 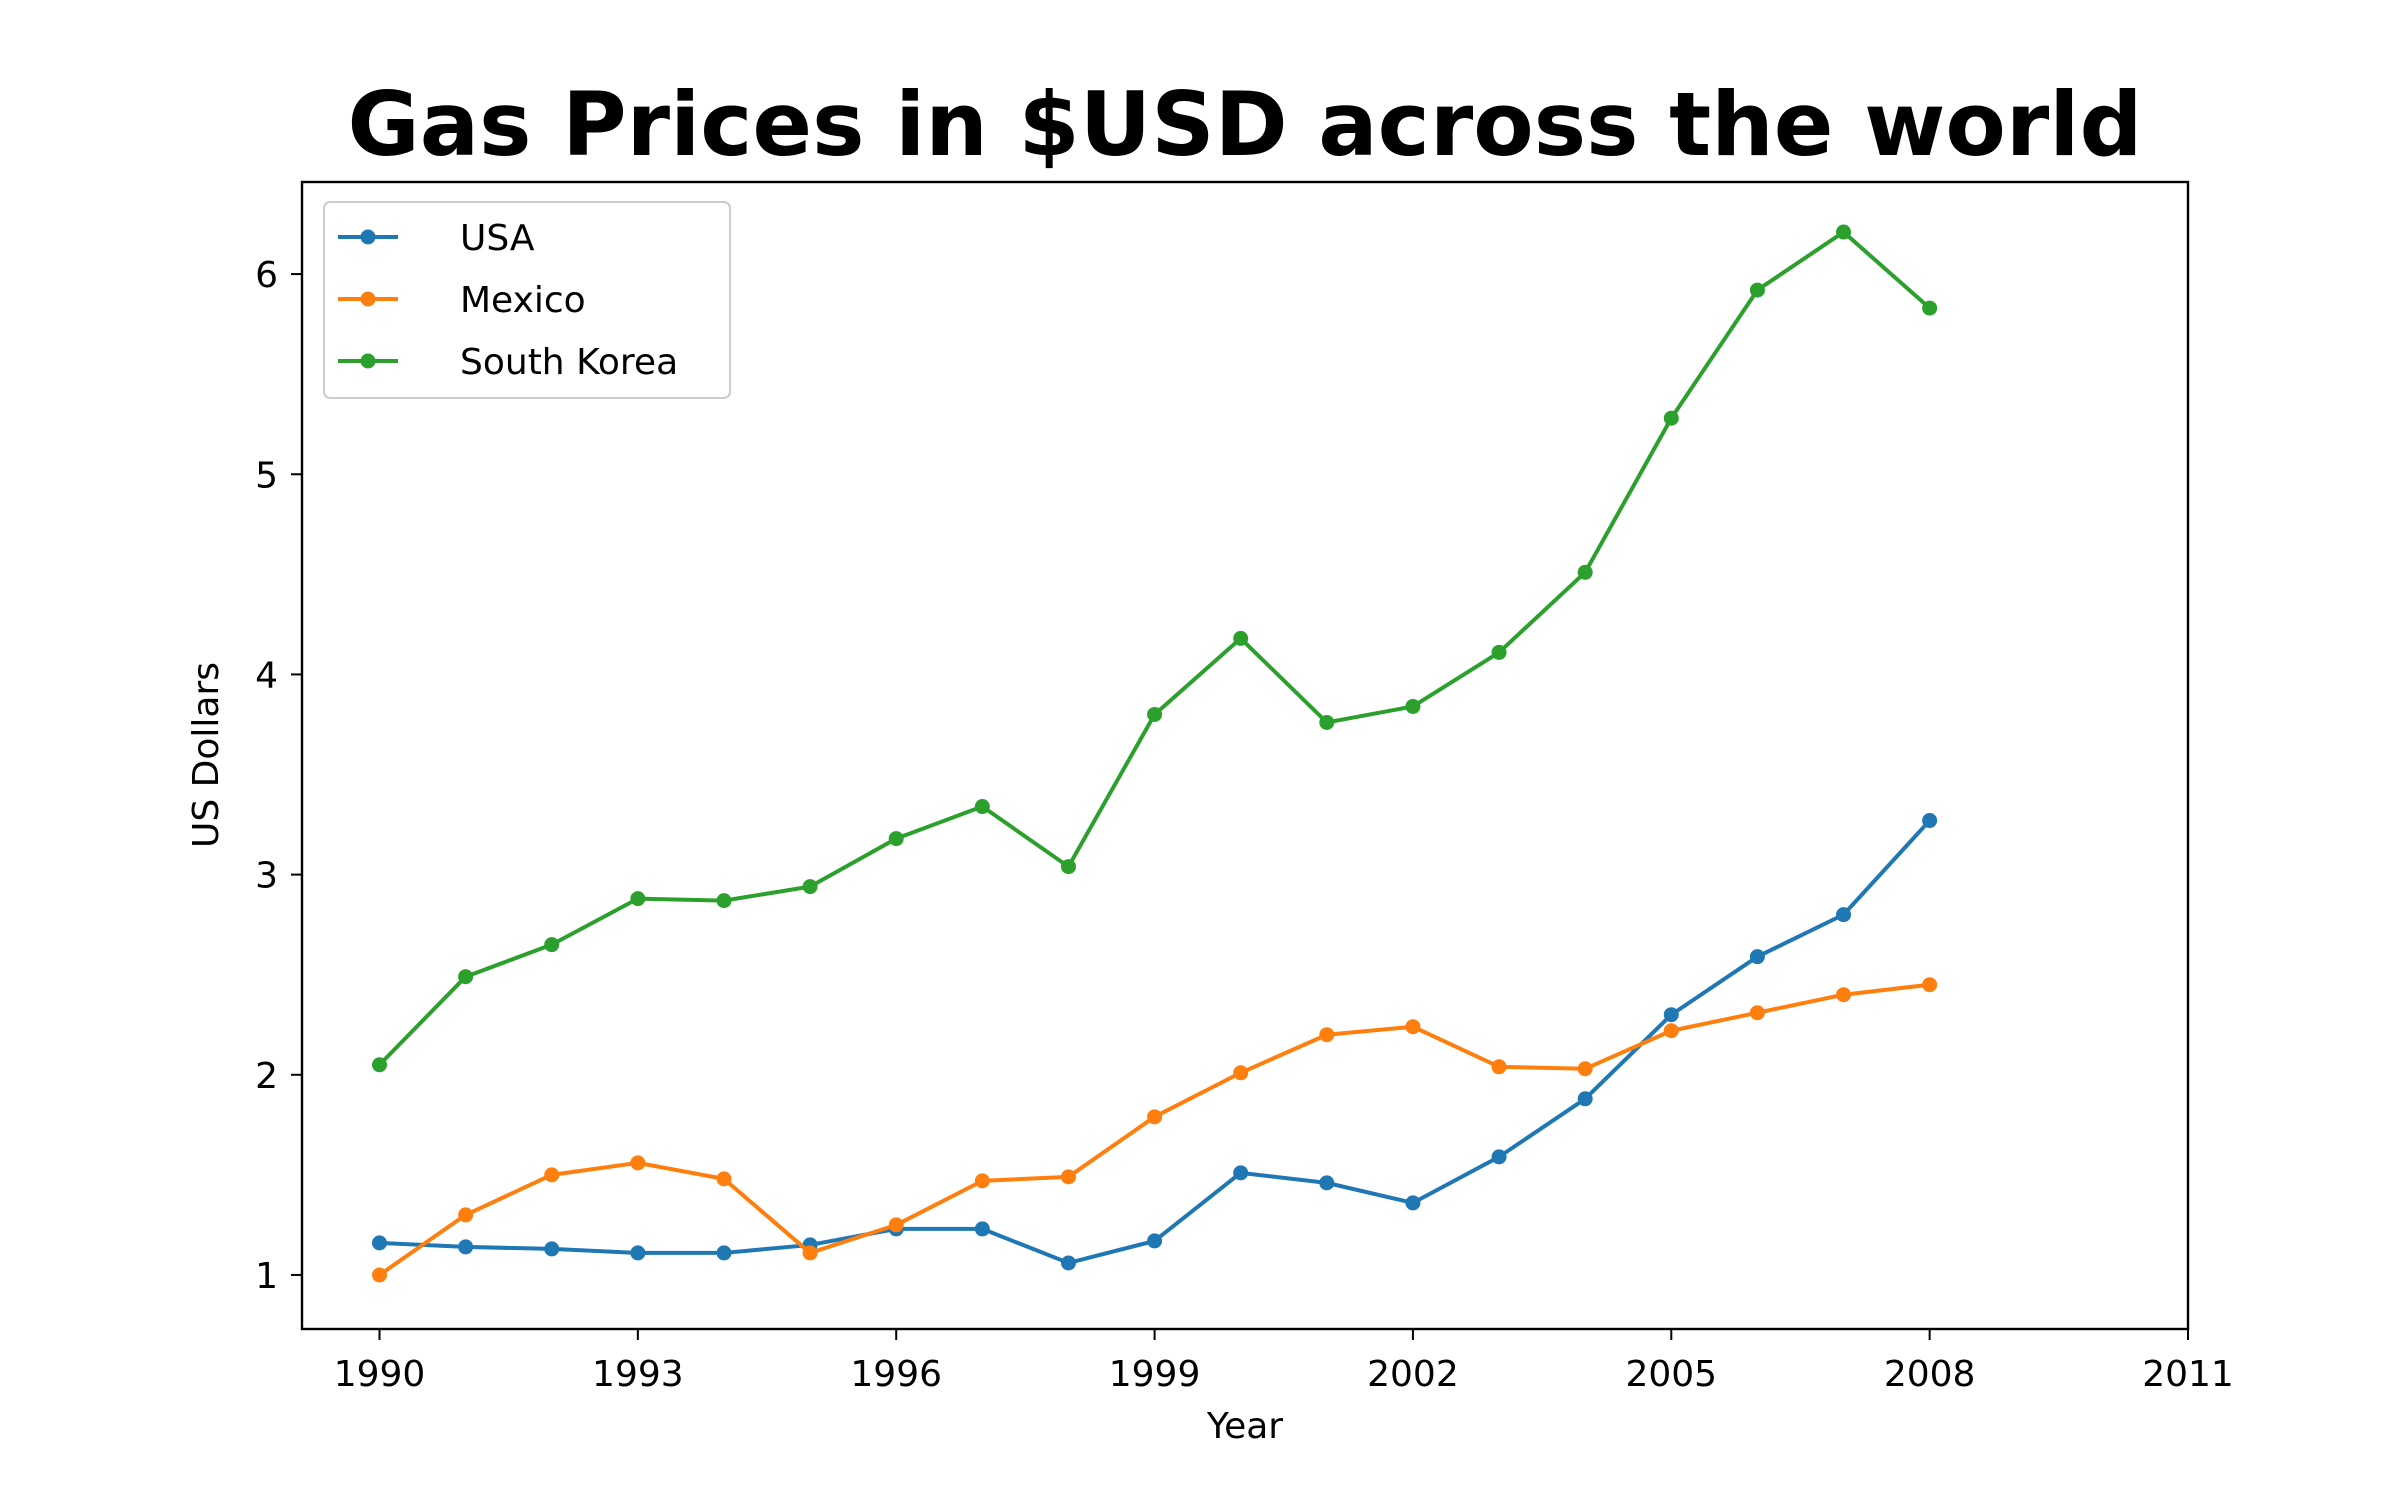 I want to click on y-tick-label: 5, so click(x=266, y=475).